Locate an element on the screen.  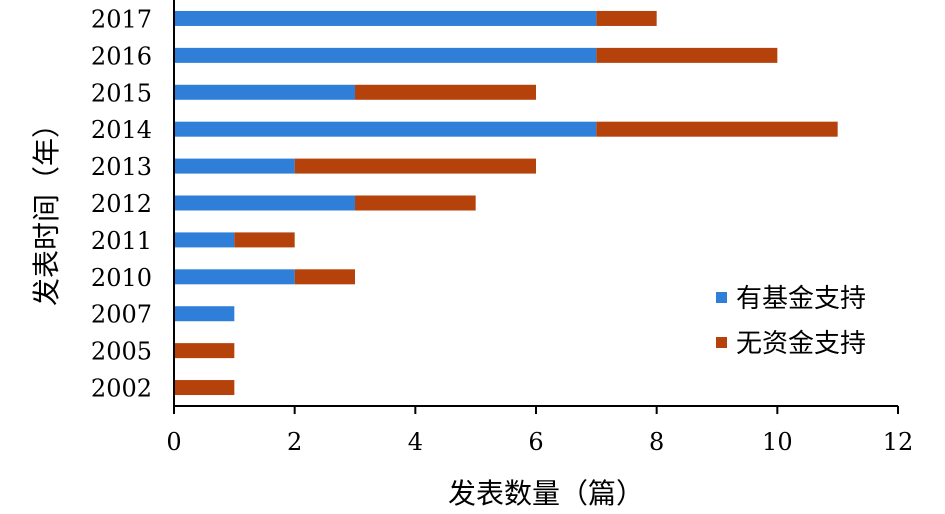
x-tick-label: 12 is located at coordinates (898, 442).